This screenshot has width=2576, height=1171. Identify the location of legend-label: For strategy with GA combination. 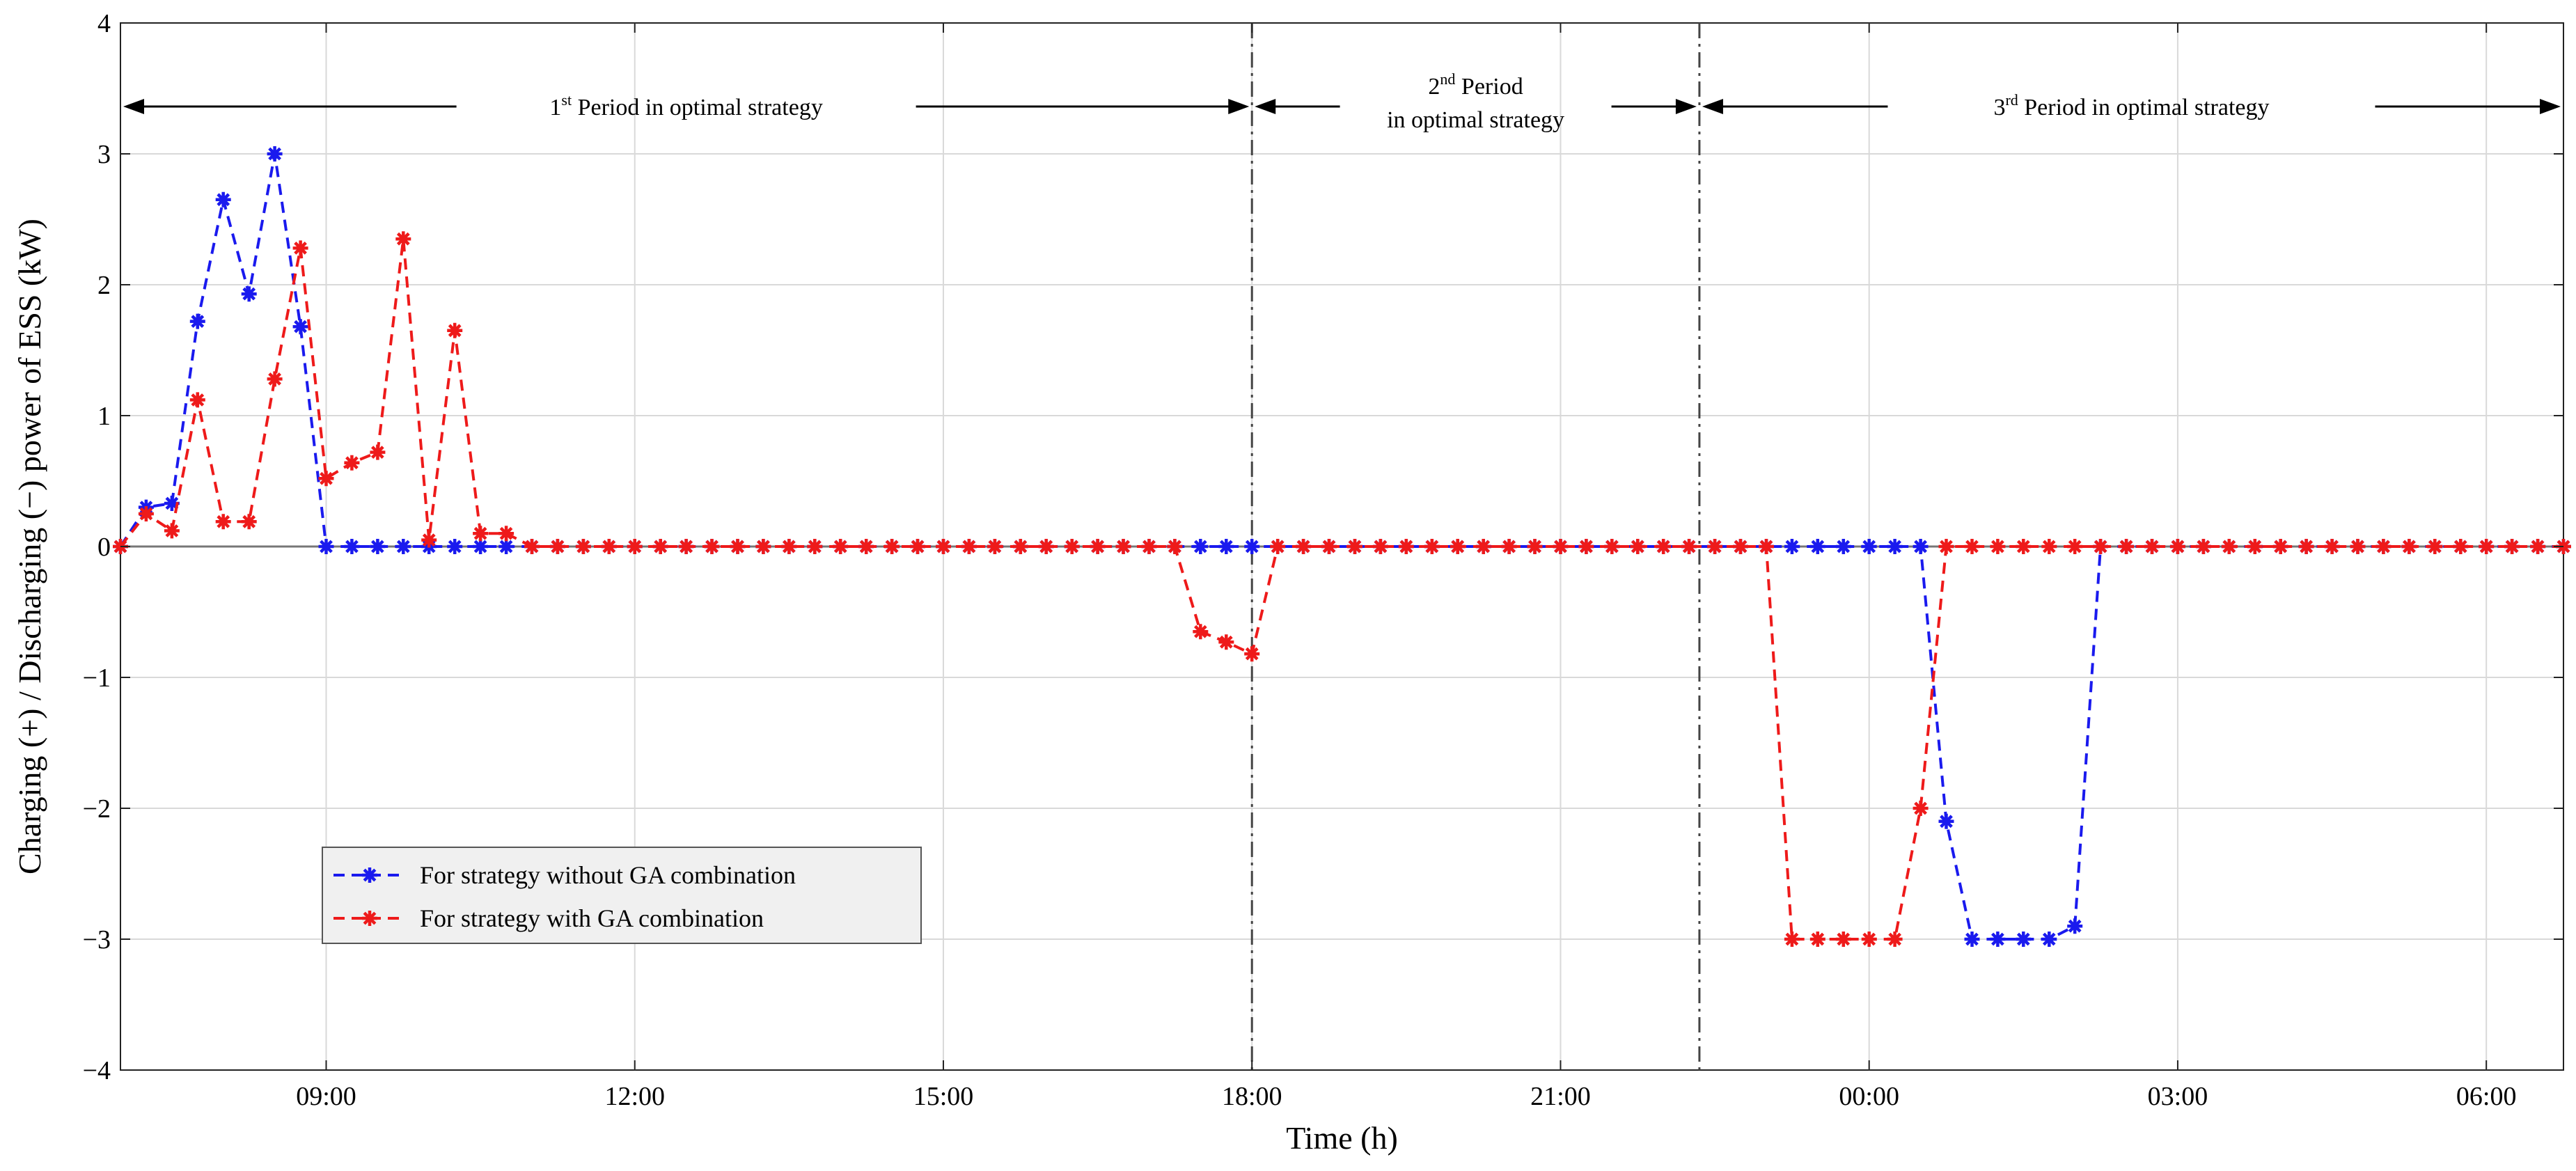
(592, 918).